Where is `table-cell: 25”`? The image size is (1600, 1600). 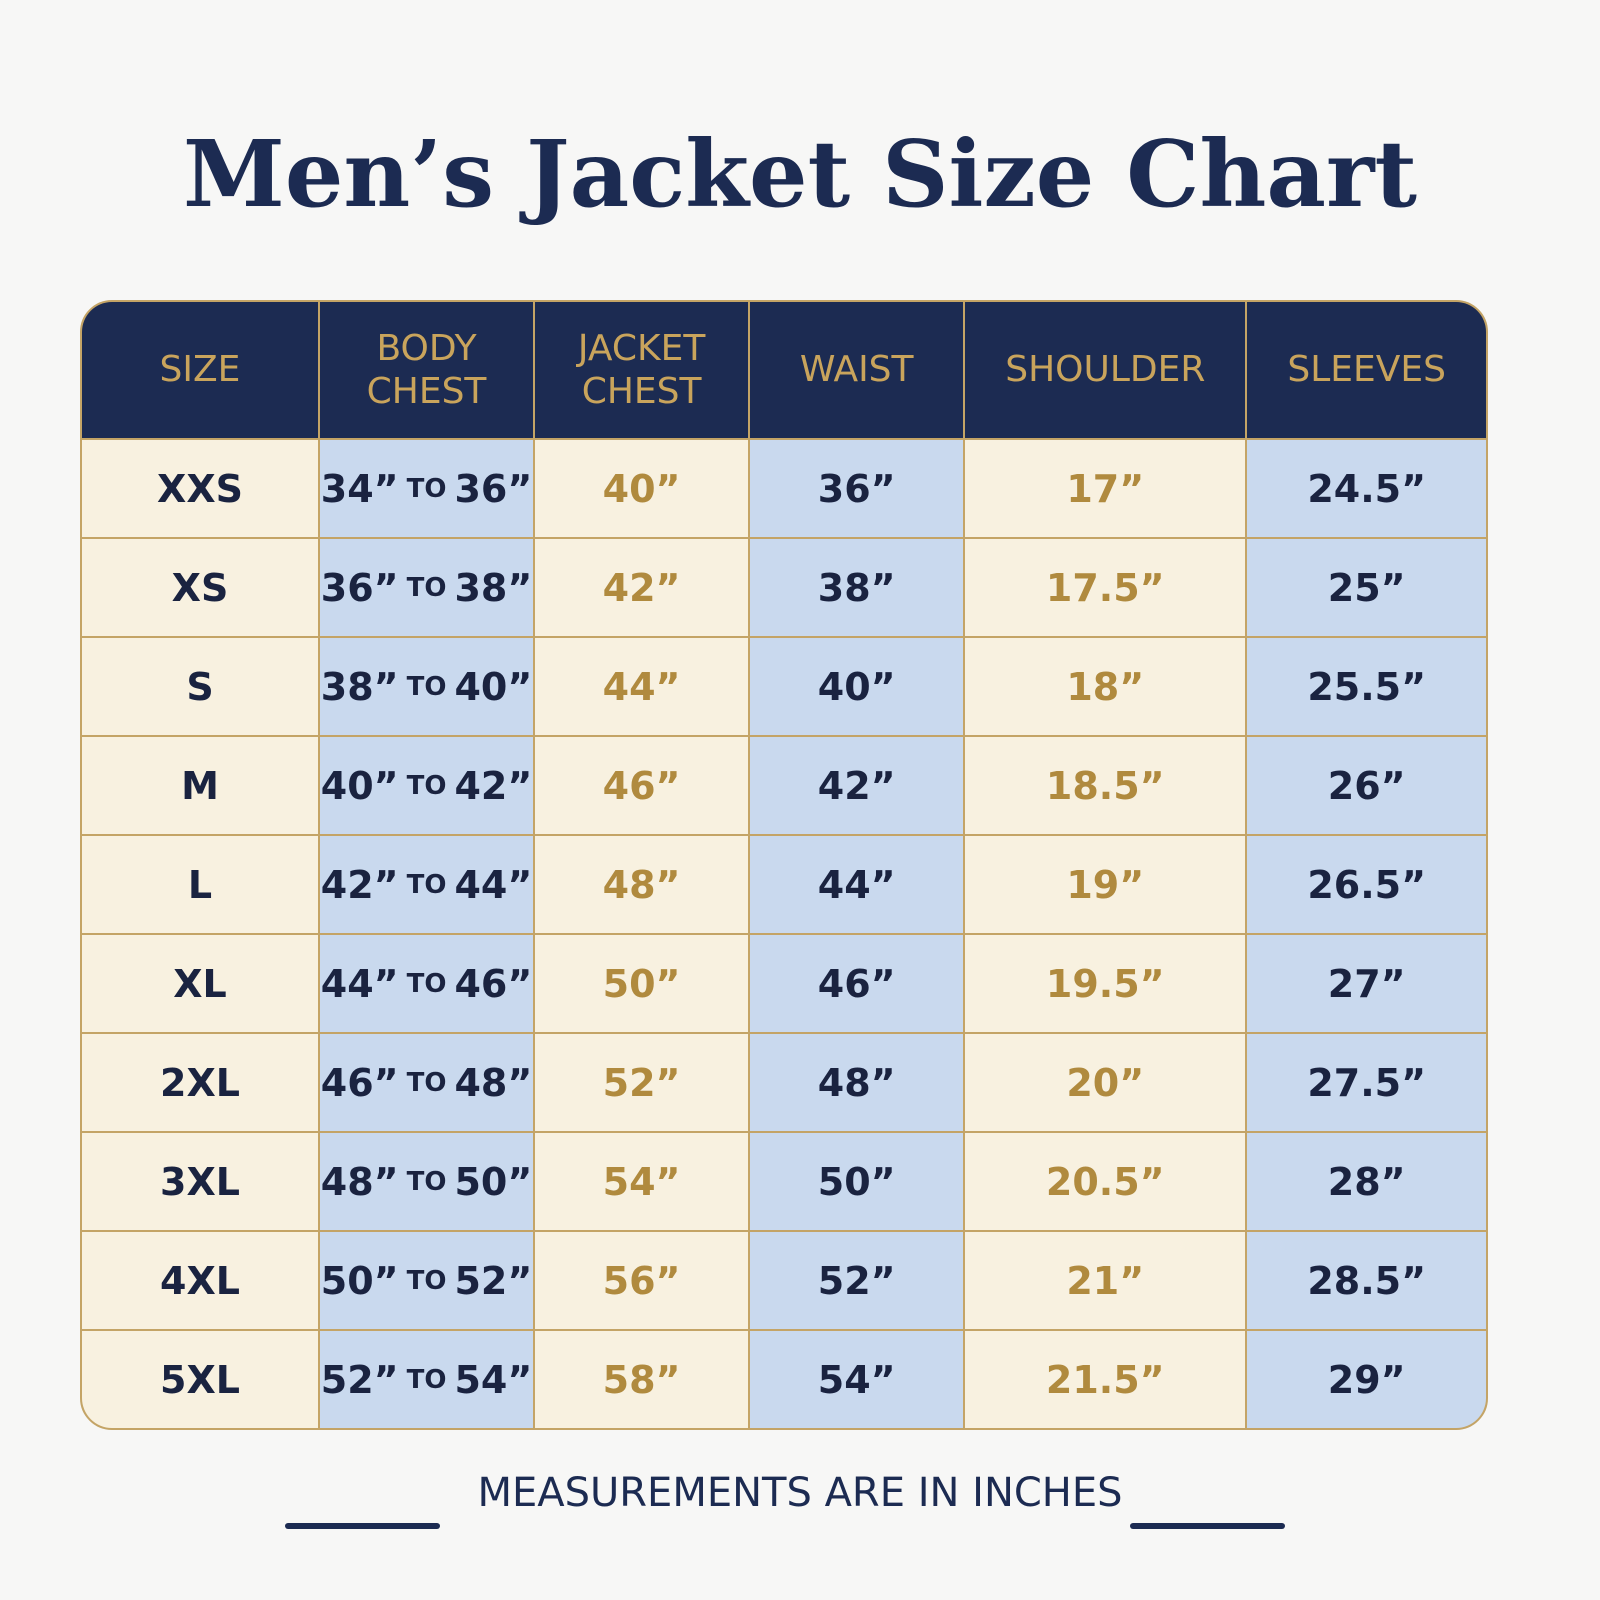
table-cell: 25” is located at coordinates (1366, 587).